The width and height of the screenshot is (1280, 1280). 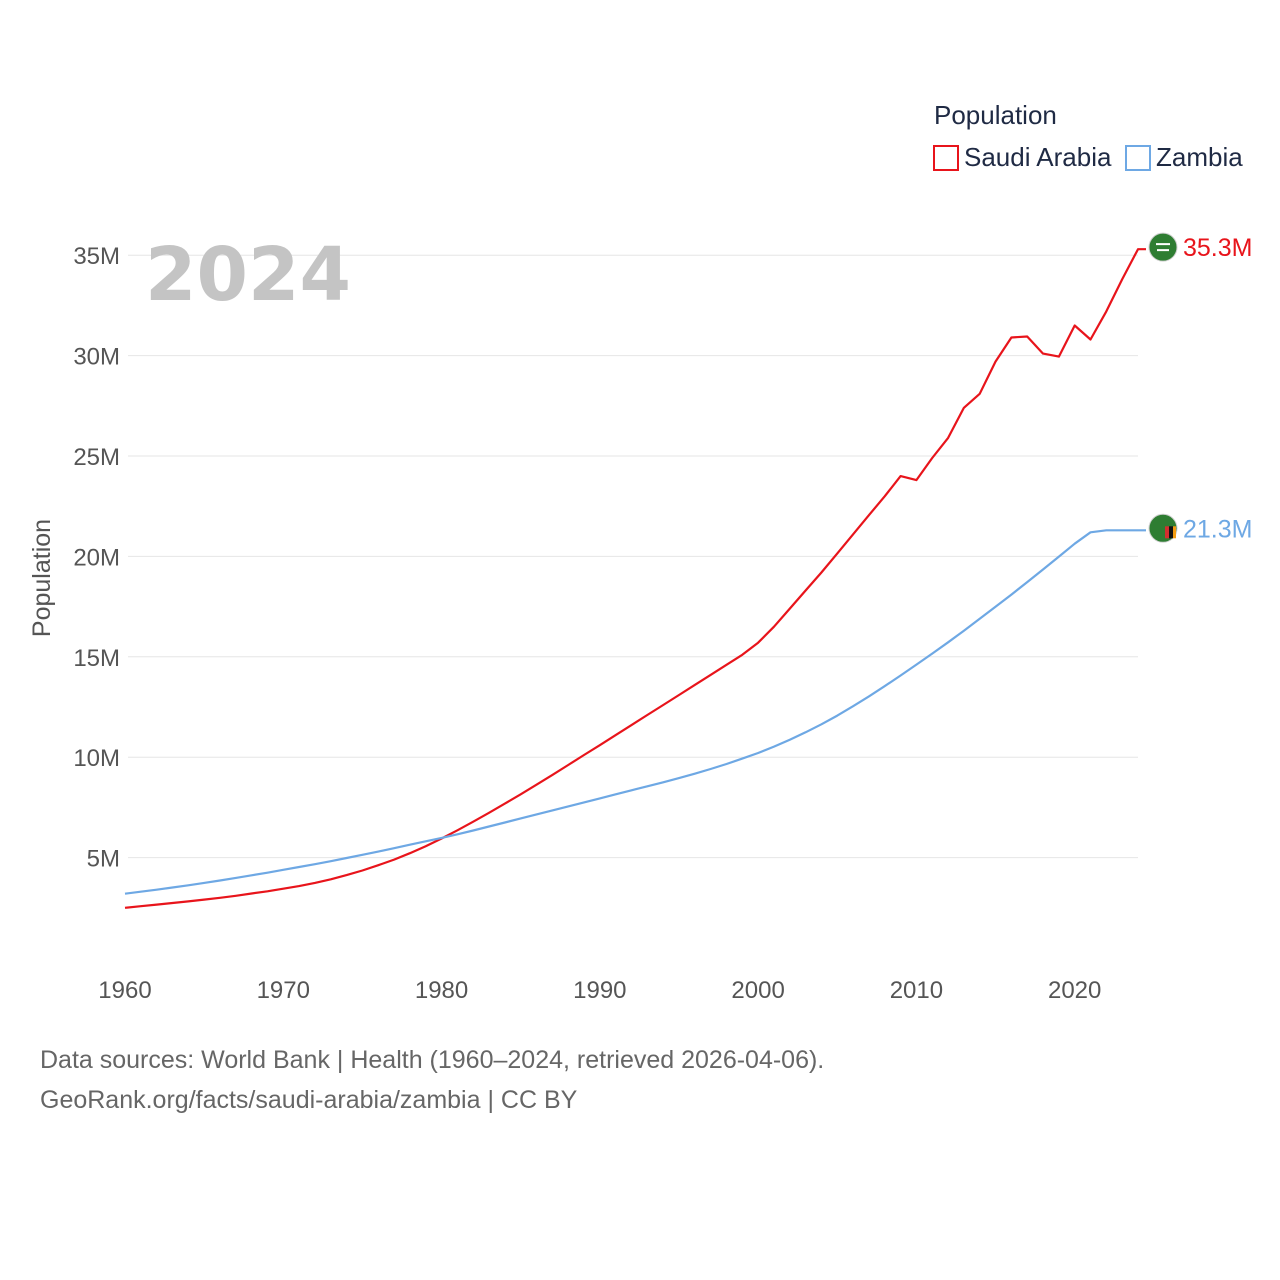 I want to click on legend-label-saudi-arabia: Saudi Arabia, so click(x=1038, y=157).